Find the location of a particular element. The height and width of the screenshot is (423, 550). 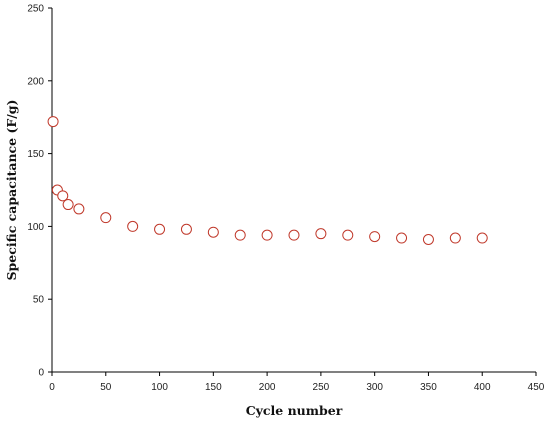

y-tick-label: 100 is located at coordinates (35, 227).